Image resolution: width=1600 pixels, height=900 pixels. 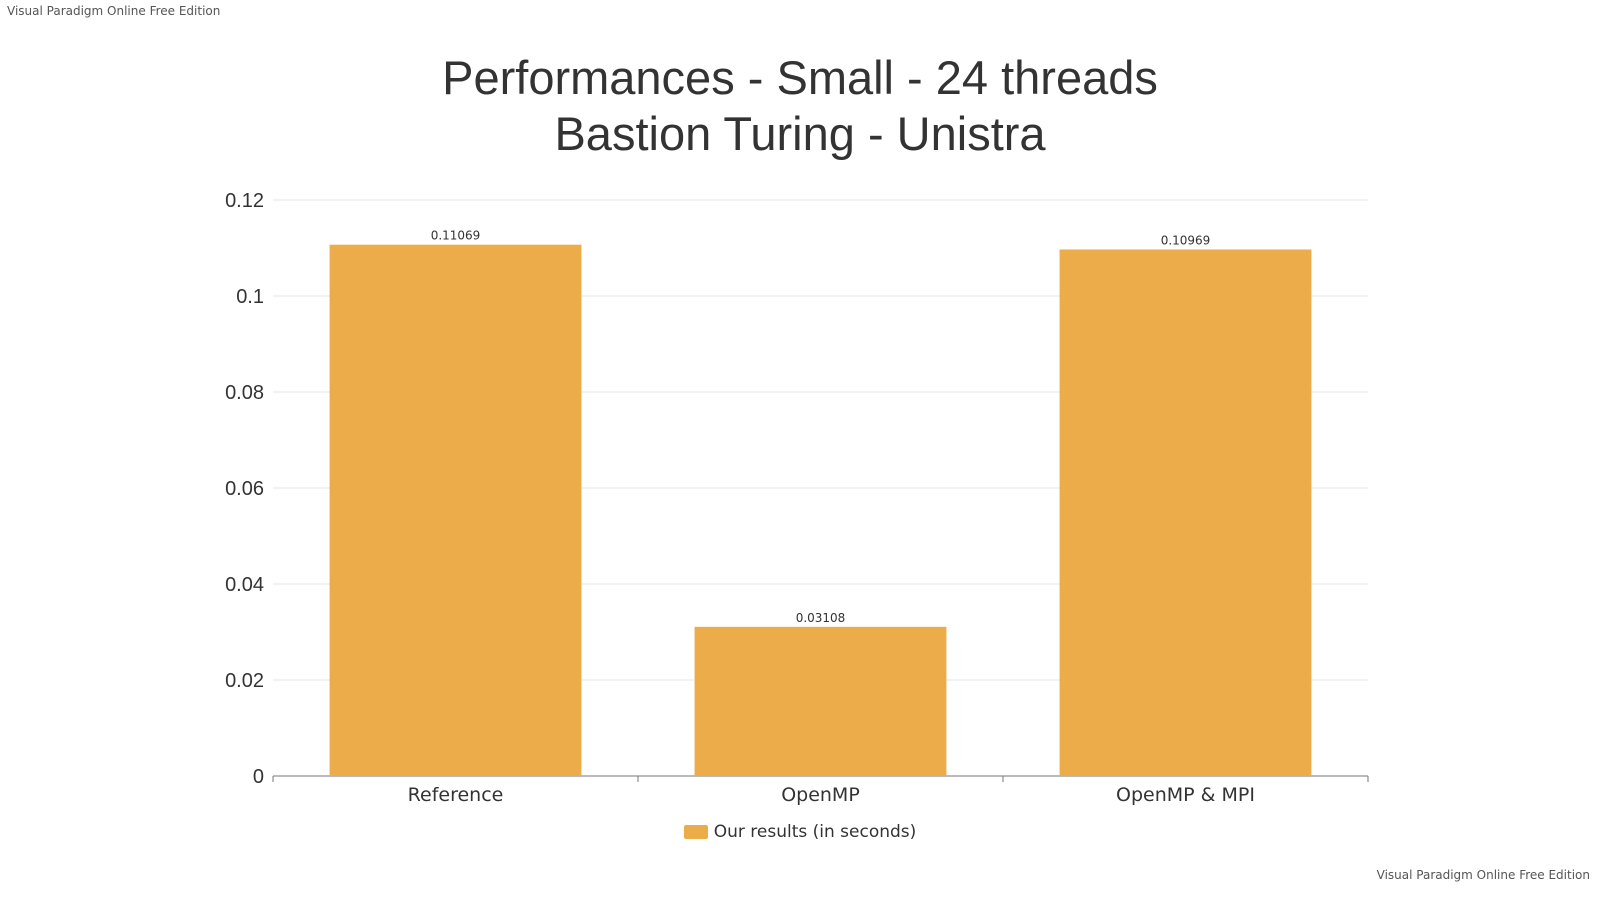 I want to click on data-label: 0.10969, so click(x=1186, y=240).